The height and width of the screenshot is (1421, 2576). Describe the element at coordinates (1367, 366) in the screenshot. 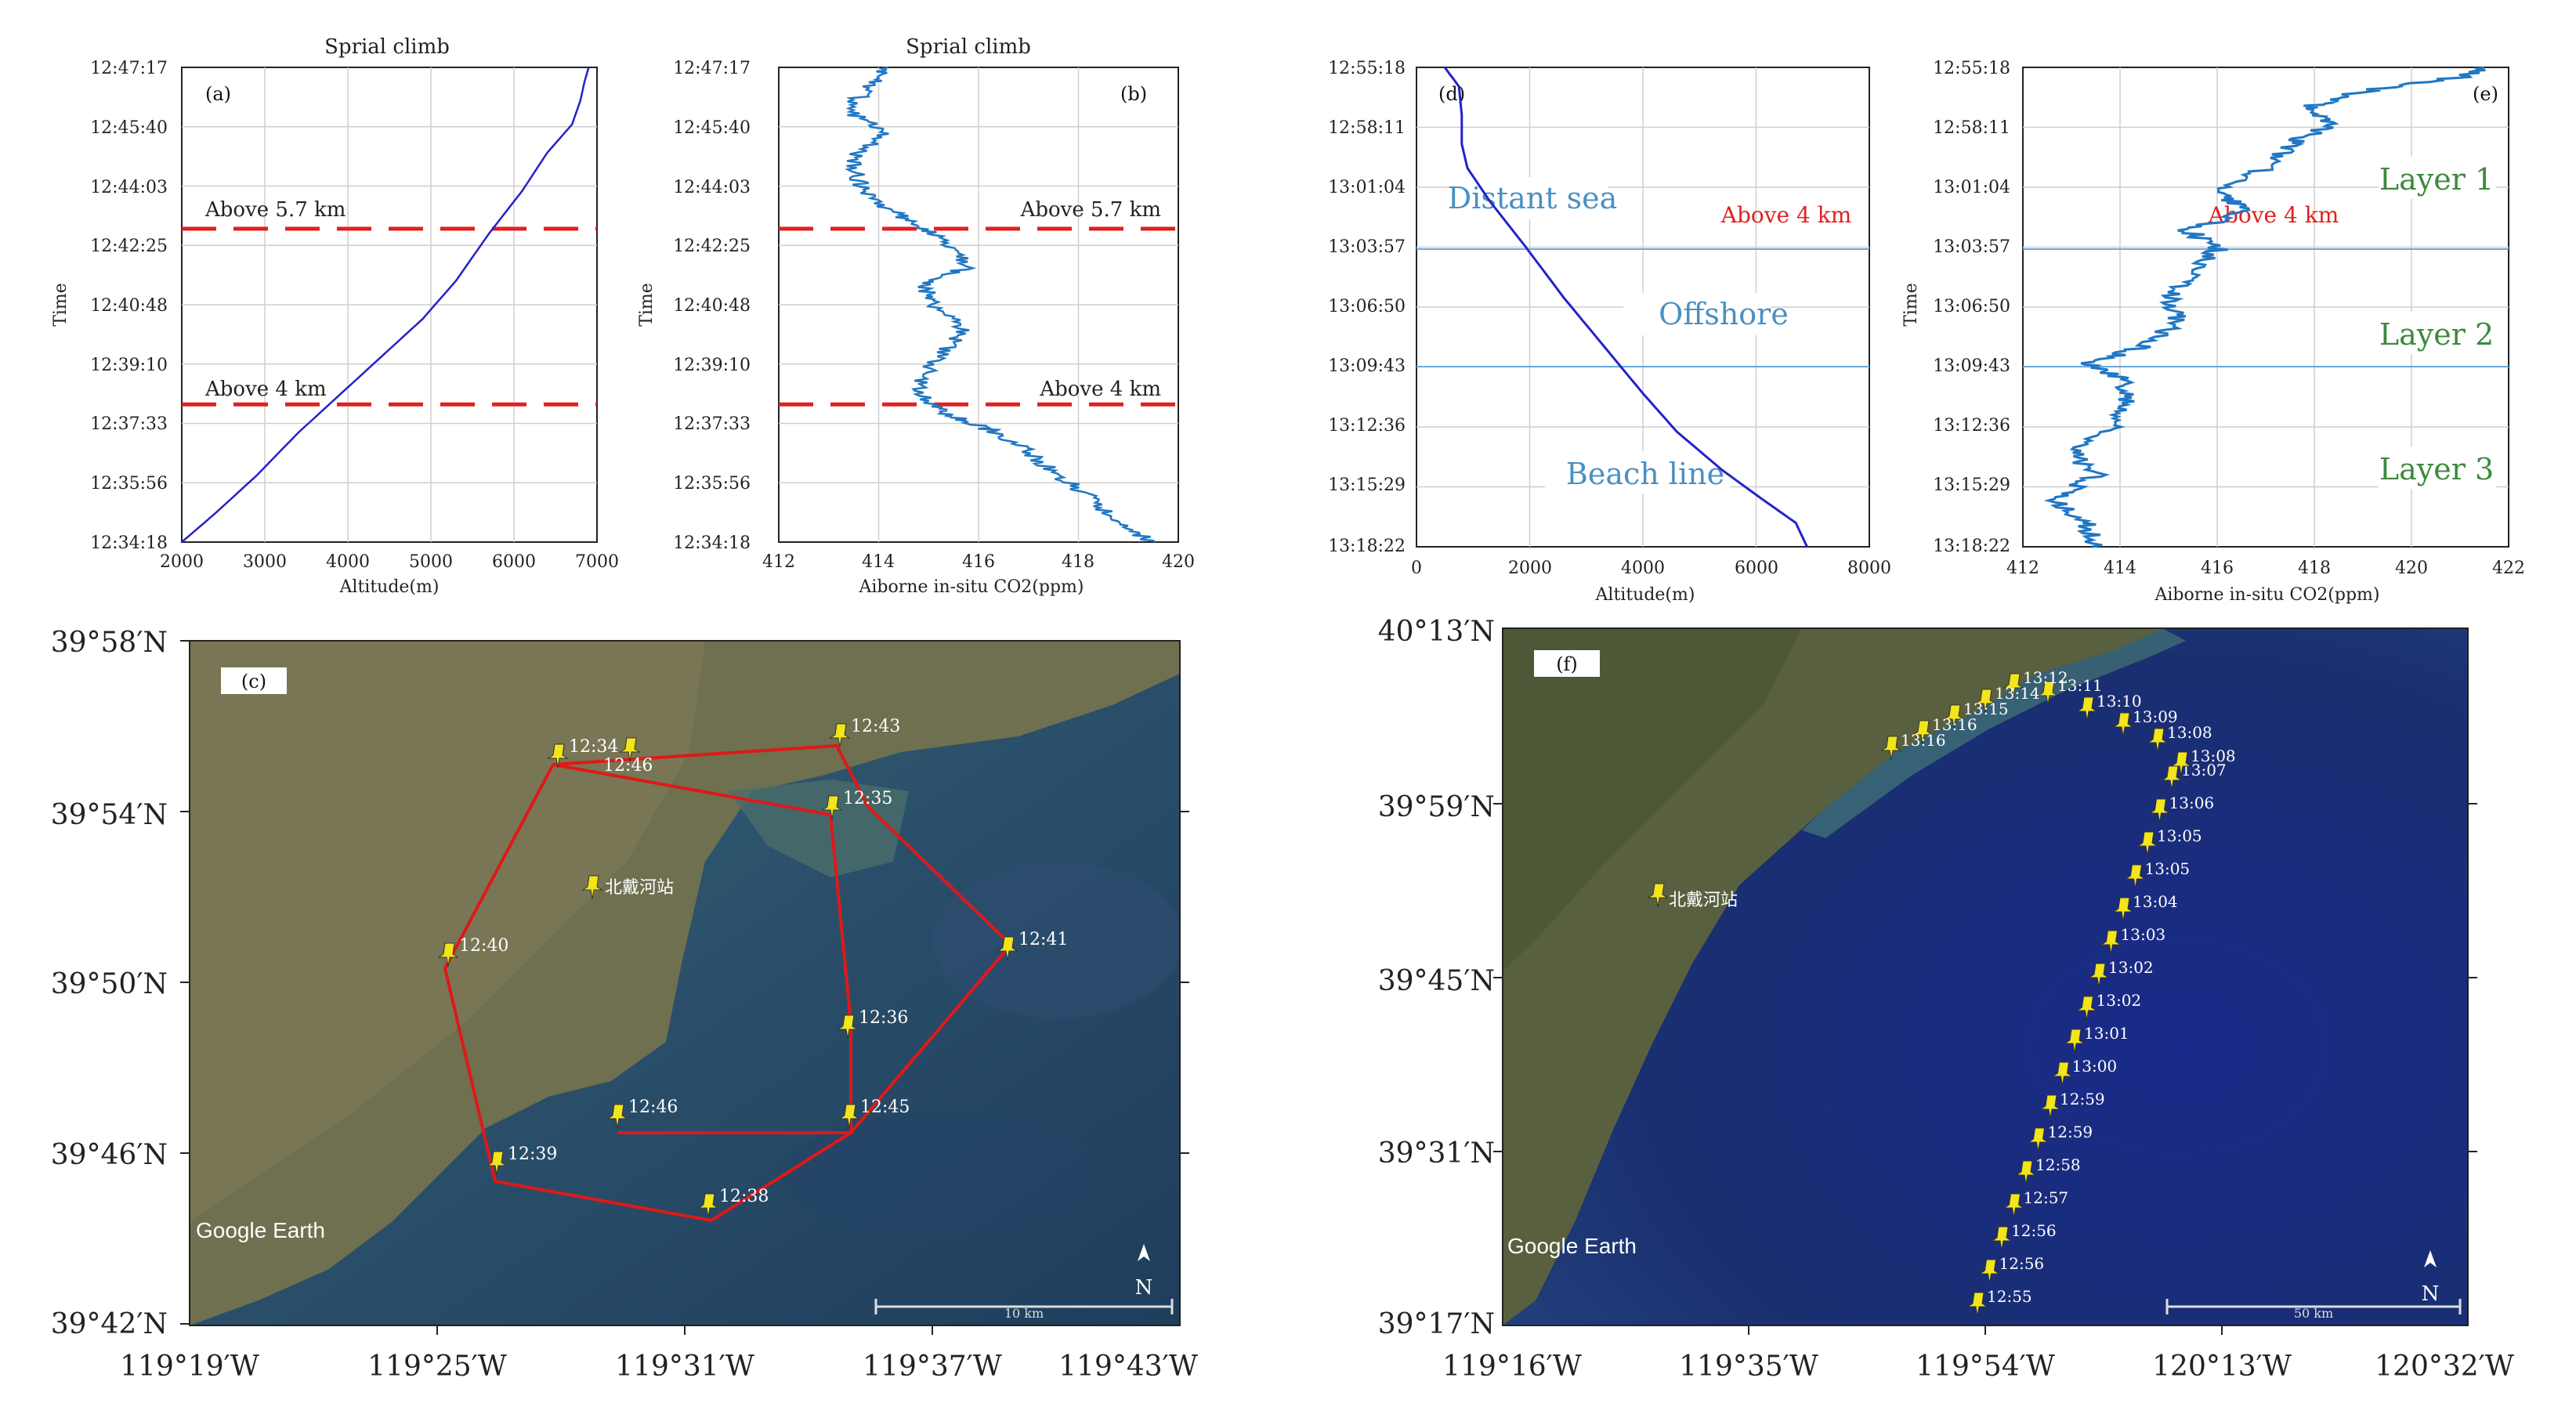

I see `panel-d-ytick: 13:09:43` at that location.